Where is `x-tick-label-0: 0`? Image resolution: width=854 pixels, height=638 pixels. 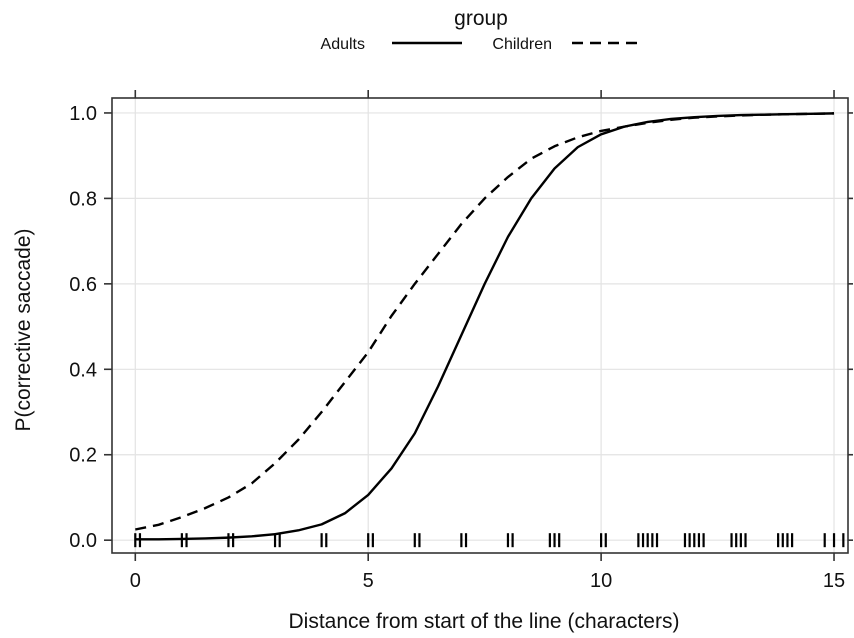 x-tick-label-0: 0 is located at coordinates (135, 581).